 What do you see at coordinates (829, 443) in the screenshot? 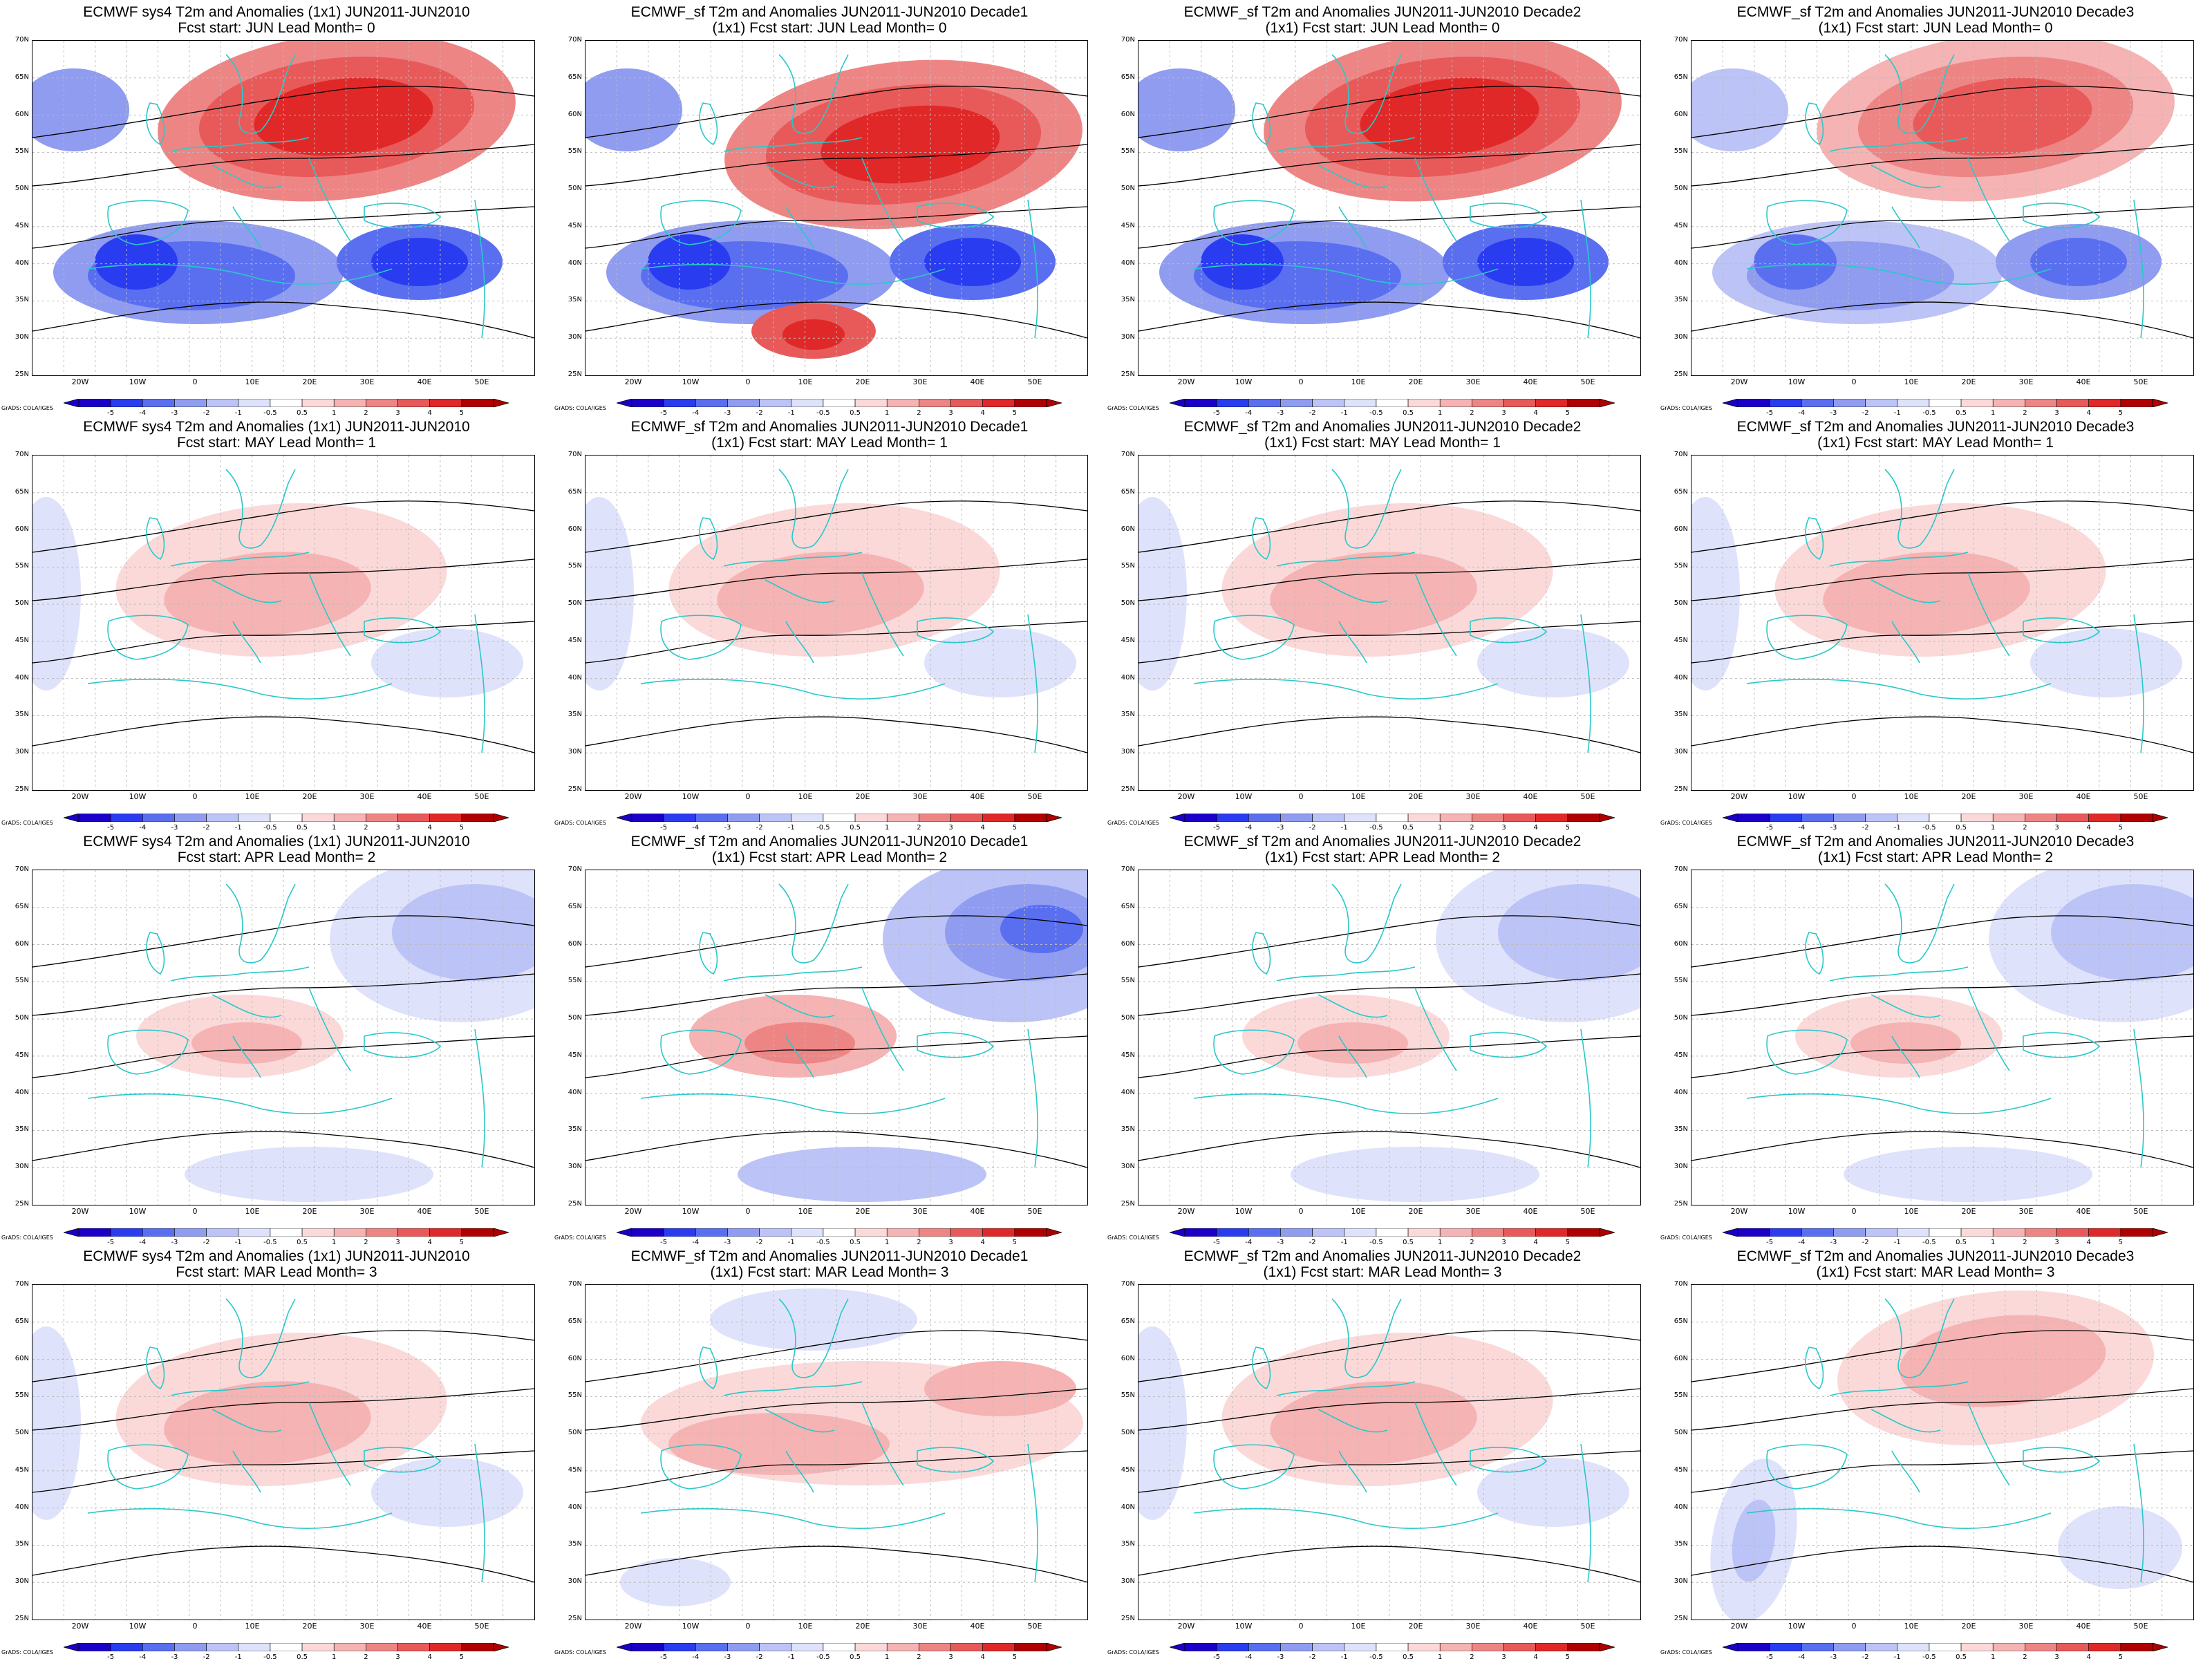
I see `panel-subtitle: (1x1) Fcst start: MAY Lead Month= 1` at bounding box center [829, 443].